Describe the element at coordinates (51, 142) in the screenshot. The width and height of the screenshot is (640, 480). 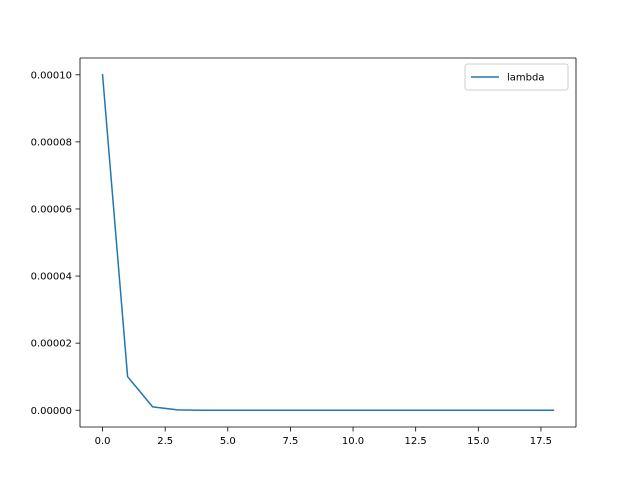
I see `y-tick-label: 0.00008` at that location.